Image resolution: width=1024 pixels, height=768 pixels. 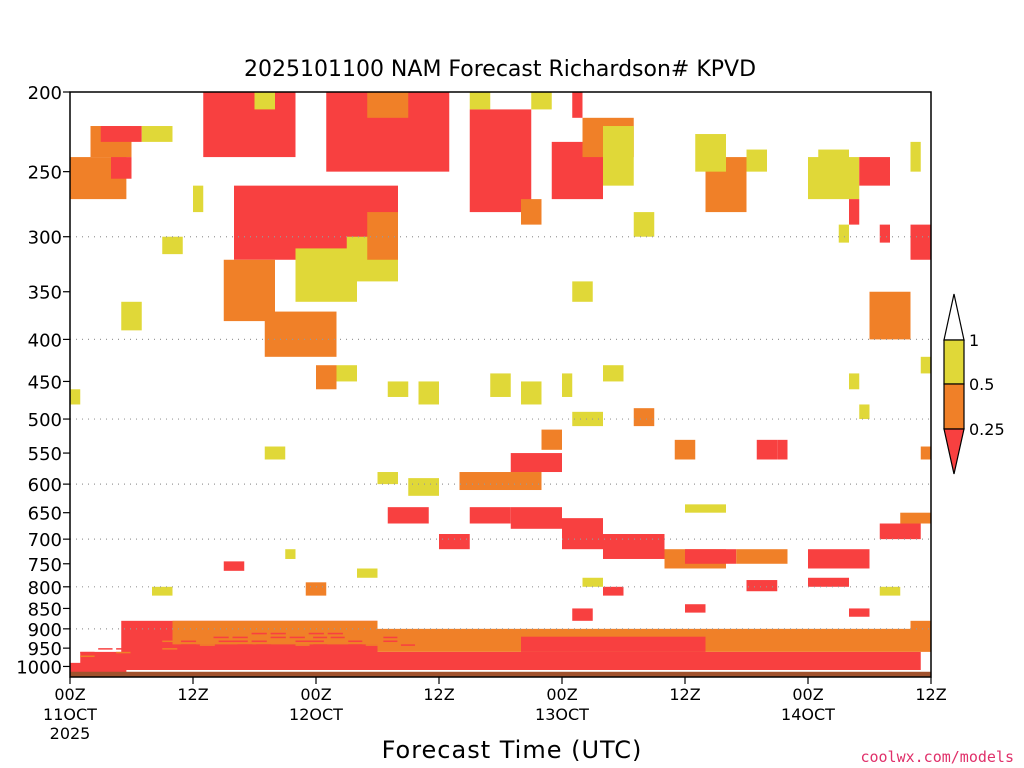 What do you see at coordinates (45, 609) in the screenshot?
I see `y-tick-label-850: 850` at bounding box center [45, 609].